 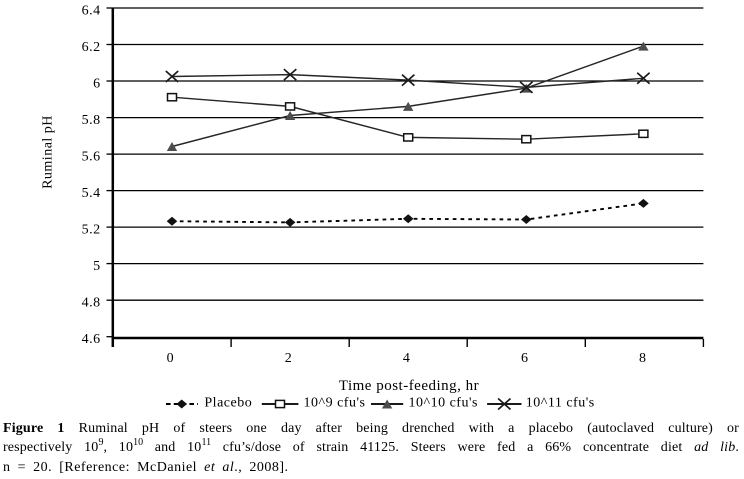 I want to click on svg-text: 2, so click(x=289, y=358).